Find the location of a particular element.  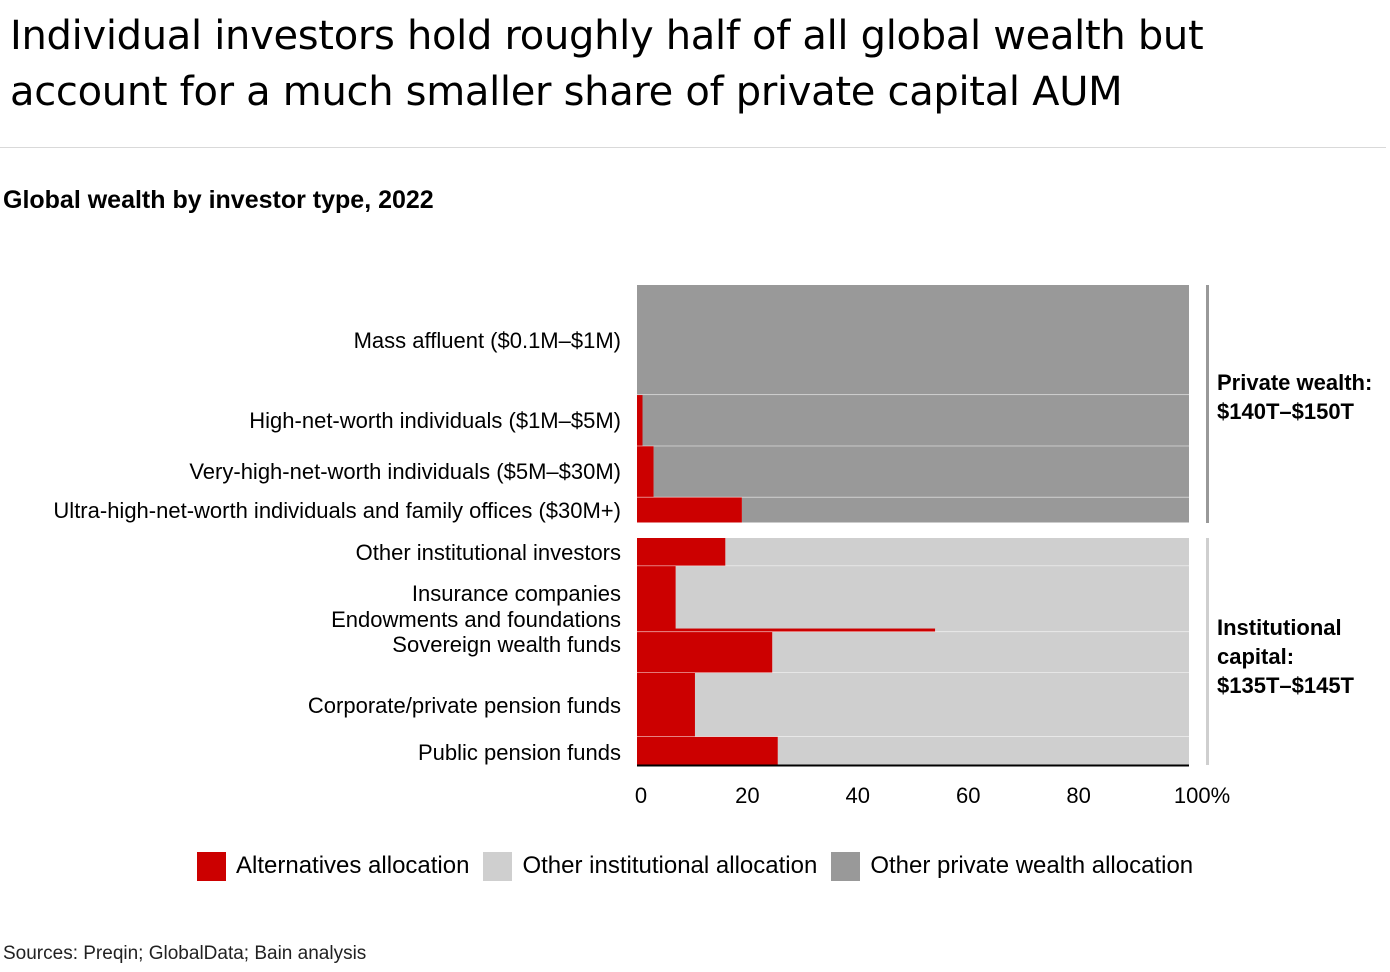

legend-swatch-other-institutional is located at coordinates (498, 866).